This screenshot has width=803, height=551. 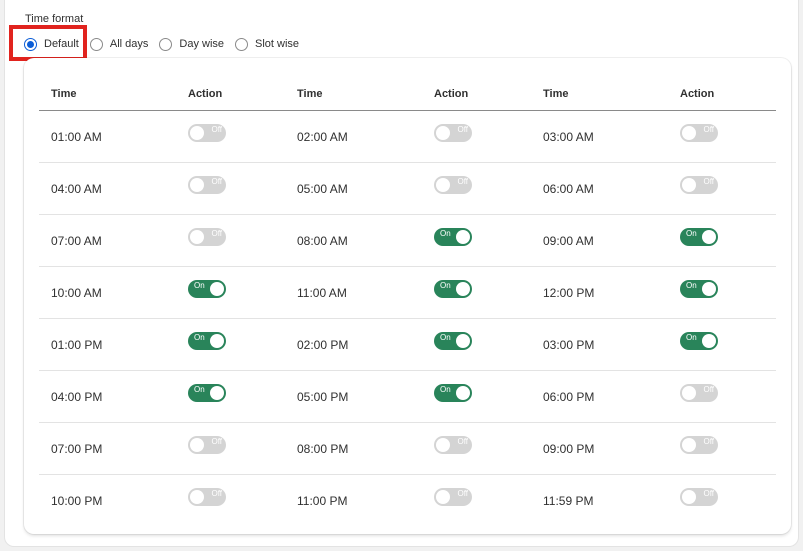 What do you see at coordinates (107, 448) in the screenshot?
I see `time-cell: 07:00 PM` at bounding box center [107, 448].